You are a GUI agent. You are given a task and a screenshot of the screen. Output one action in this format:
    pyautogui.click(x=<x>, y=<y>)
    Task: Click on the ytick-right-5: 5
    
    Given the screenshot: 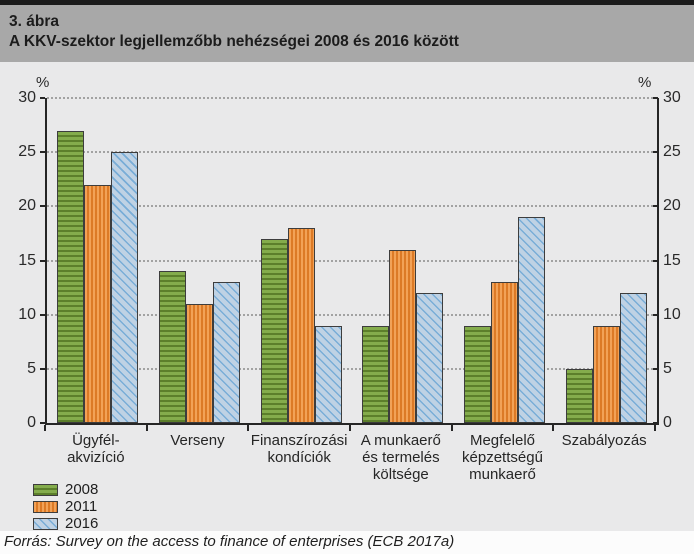 What is the action you would take?
    pyautogui.click(x=667, y=368)
    